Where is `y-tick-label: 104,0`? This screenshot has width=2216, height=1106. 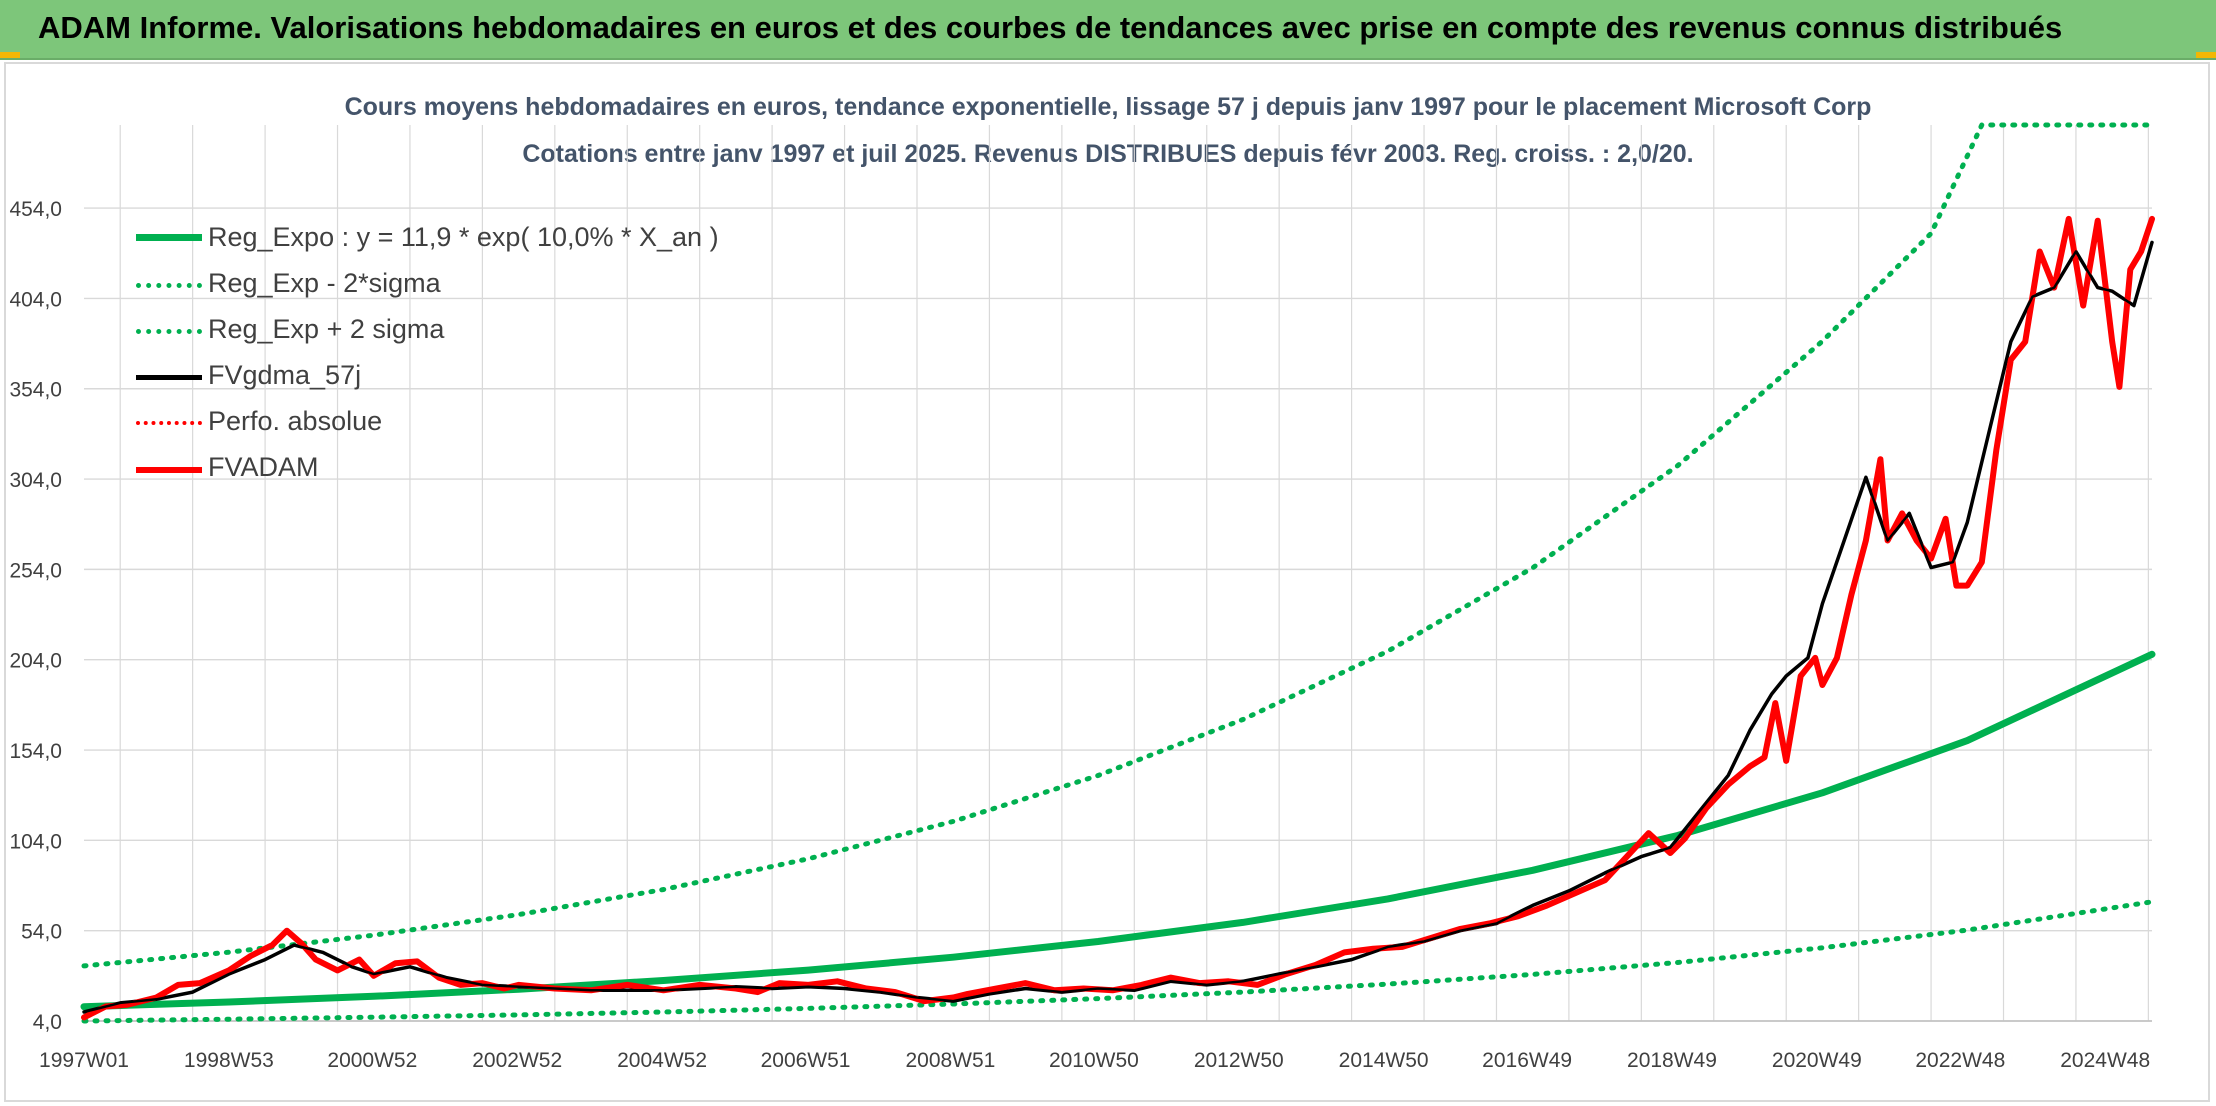
y-tick-label: 104,0 is located at coordinates (35, 841).